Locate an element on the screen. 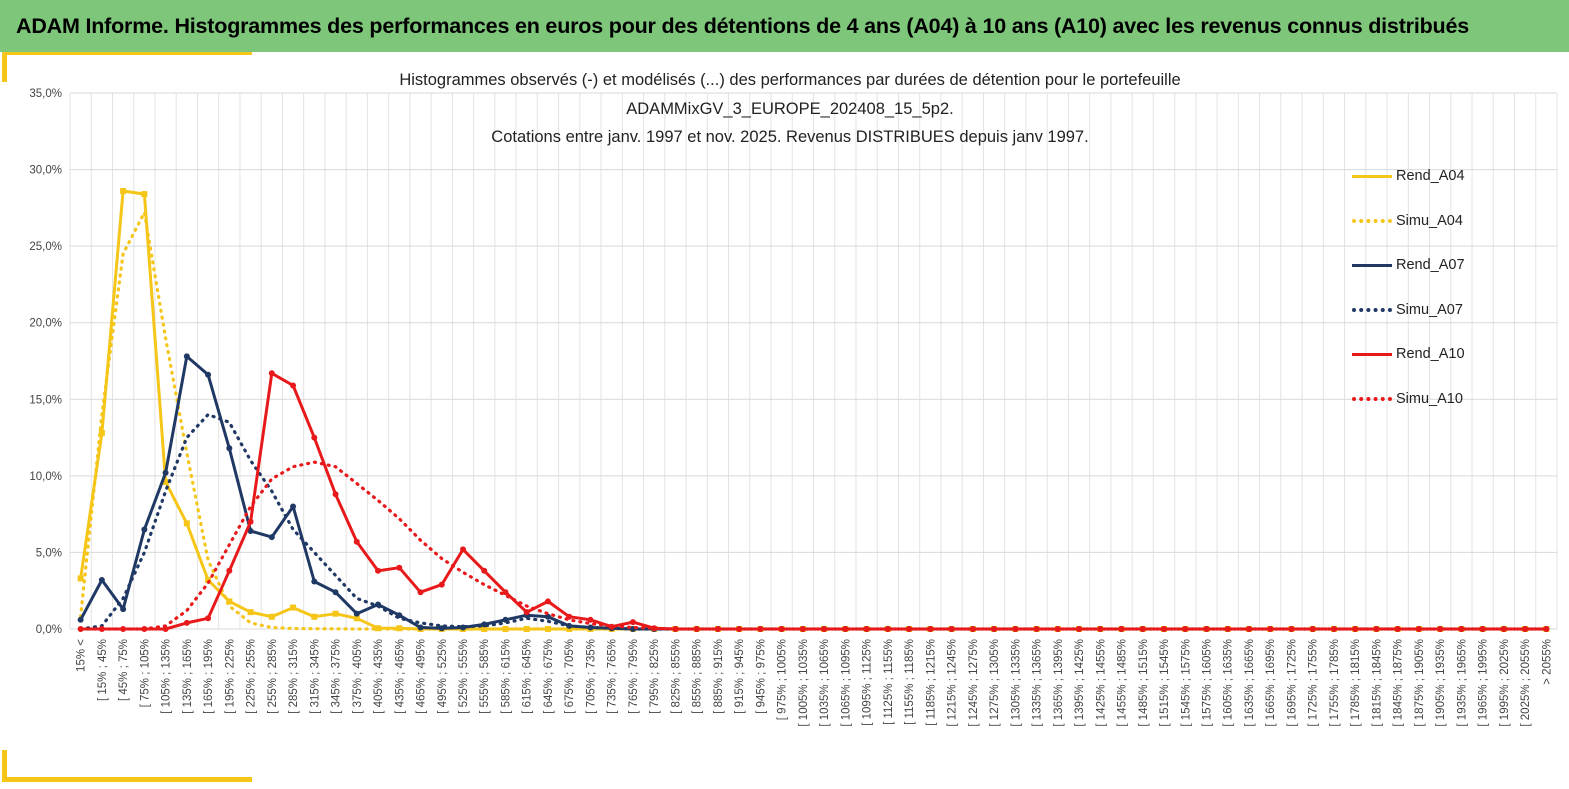 The image size is (1569, 789). legend-label: Simu_A04 is located at coordinates (1429, 220).